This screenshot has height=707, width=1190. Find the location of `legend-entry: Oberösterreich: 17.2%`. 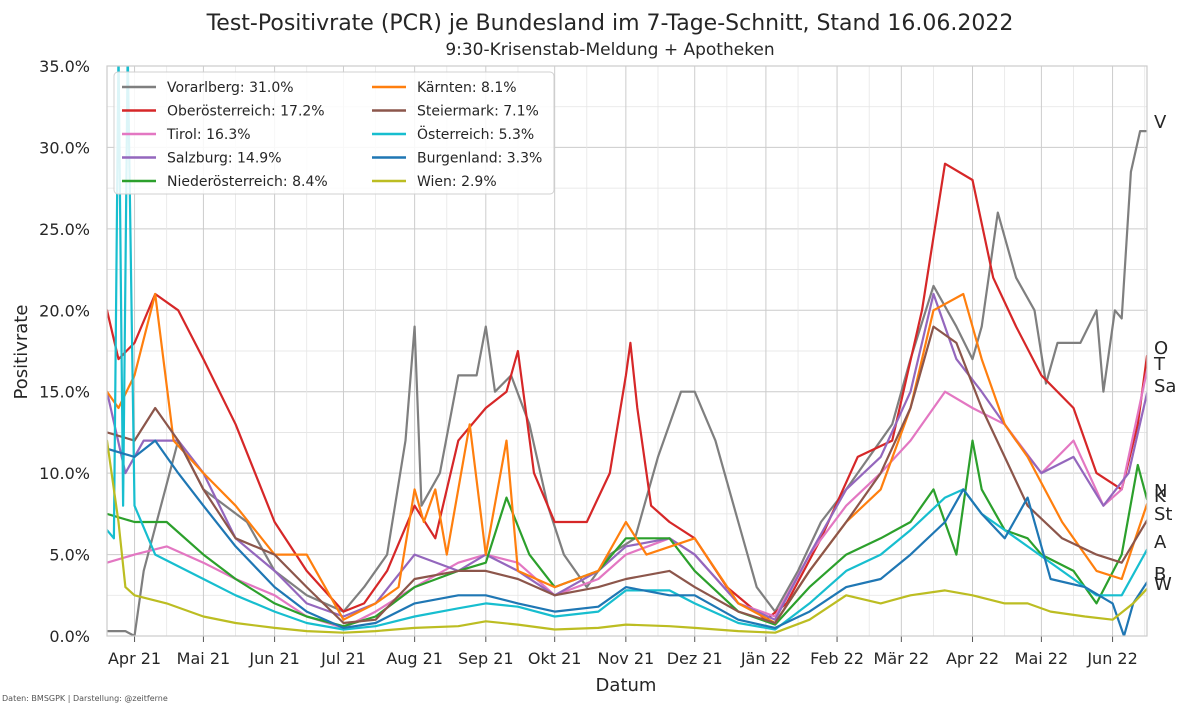

legend-entry: Oberösterreich: 17.2% is located at coordinates (246, 112).